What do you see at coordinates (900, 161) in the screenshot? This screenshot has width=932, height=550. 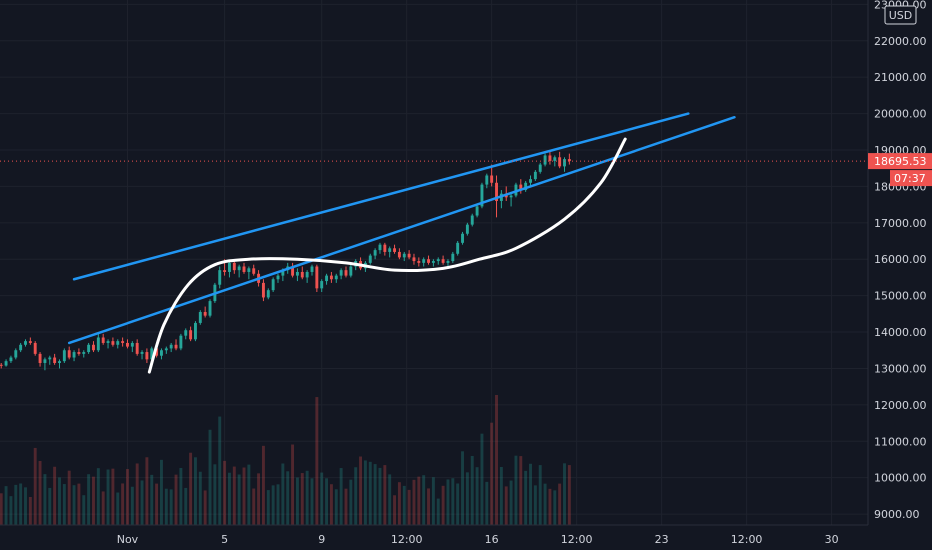 I see `last-price-label: 18695.53` at bounding box center [900, 161].